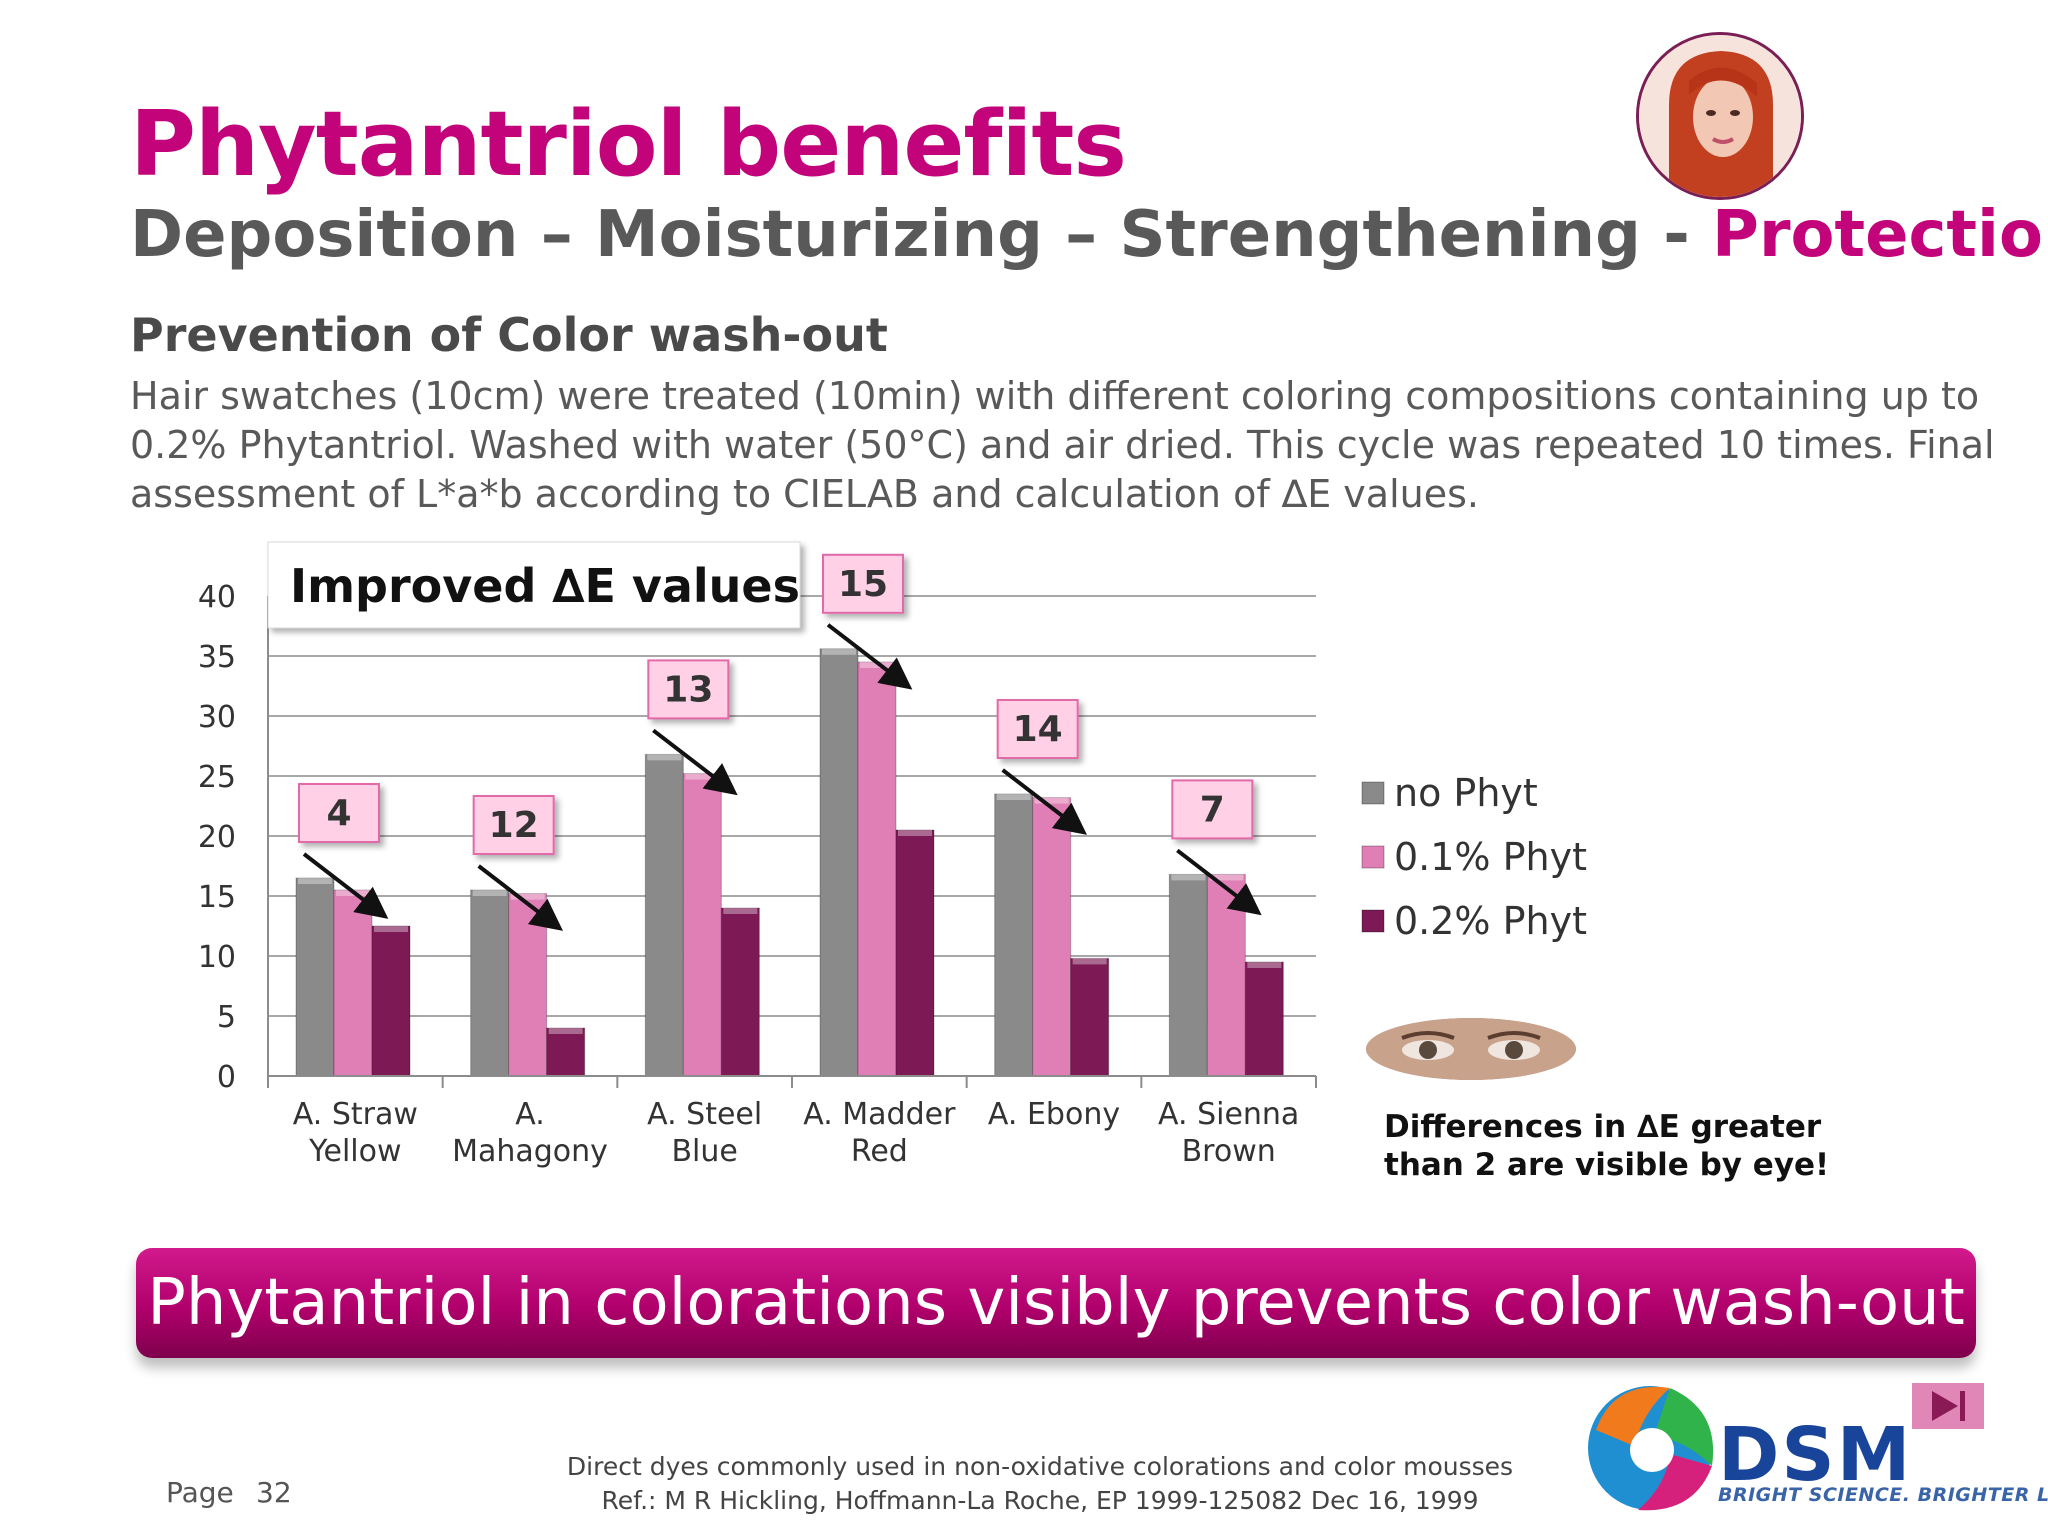  What do you see at coordinates (530, 1114) in the screenshot?
I see `x-tick-label: A.` at bounding box center [530, 1114].